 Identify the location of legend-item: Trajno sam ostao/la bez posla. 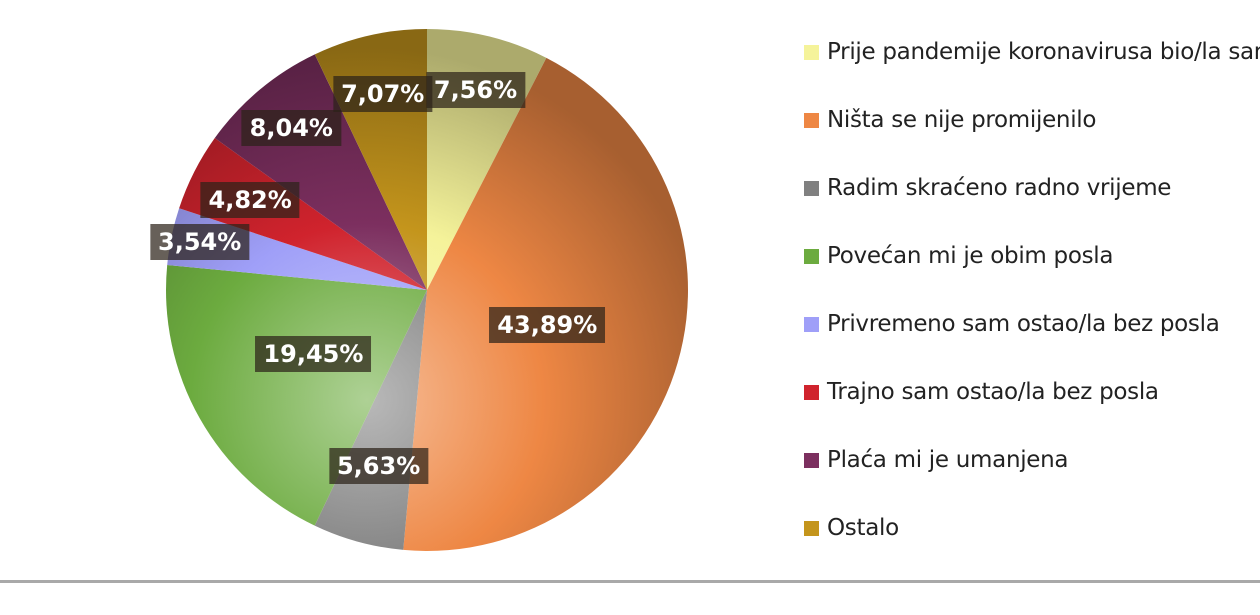
(1032, 392).